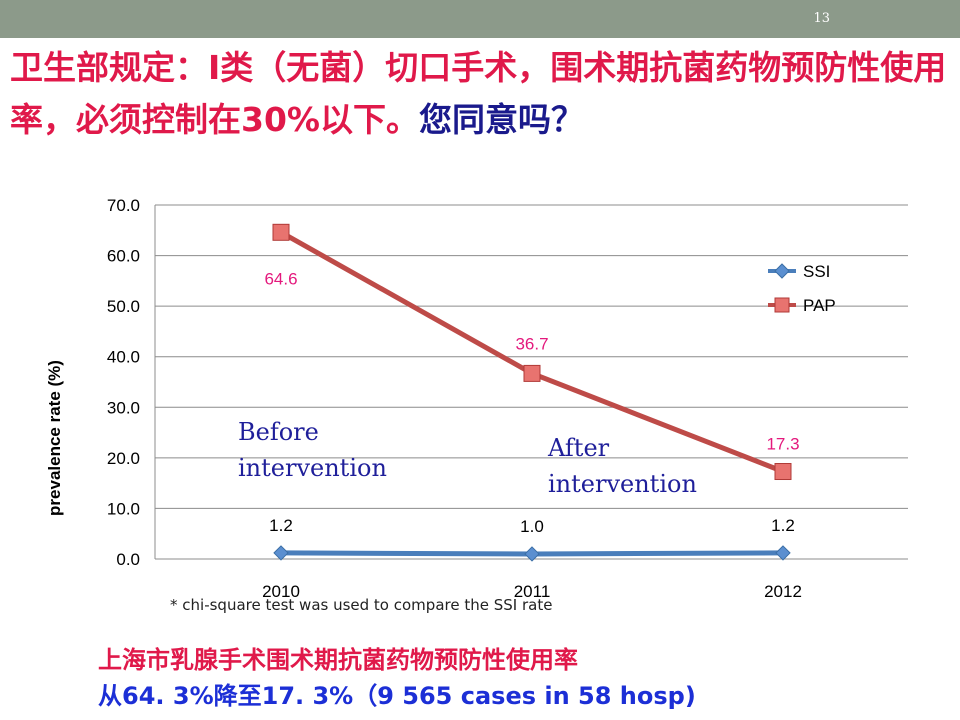  I want to click on annotation-before-line2: intervention, so click(312, 468).